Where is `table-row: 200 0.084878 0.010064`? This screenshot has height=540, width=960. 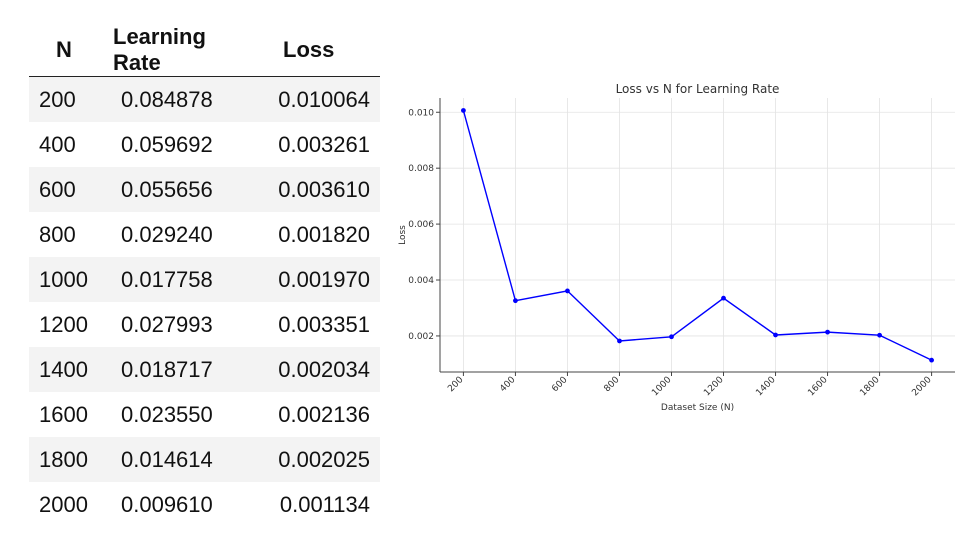 table-row: 200 0.084878 0.010064 is located at coordinates (204, 99).